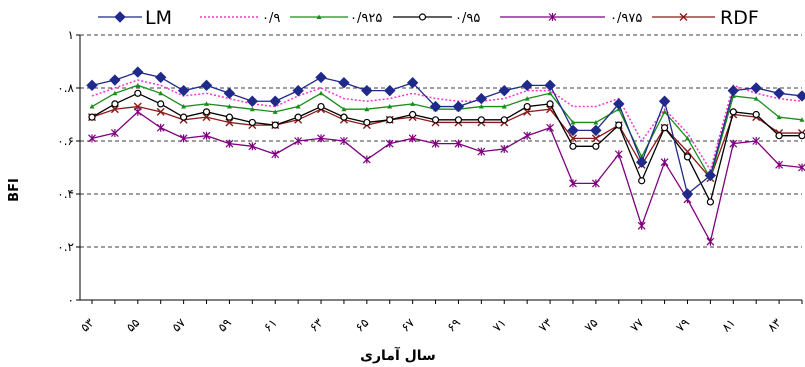 The image size is (805, 367). Describe the element at coordinates (71, 300) in the screenshot. I see `y-tick-label: ۰` at that location.